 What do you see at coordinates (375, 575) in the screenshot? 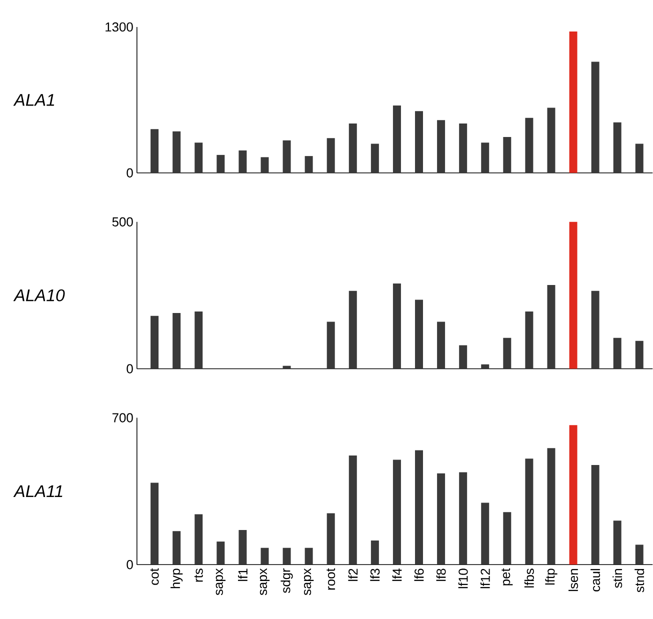
I see `x-tick-label: lf3` at bounding box center [375, 575].